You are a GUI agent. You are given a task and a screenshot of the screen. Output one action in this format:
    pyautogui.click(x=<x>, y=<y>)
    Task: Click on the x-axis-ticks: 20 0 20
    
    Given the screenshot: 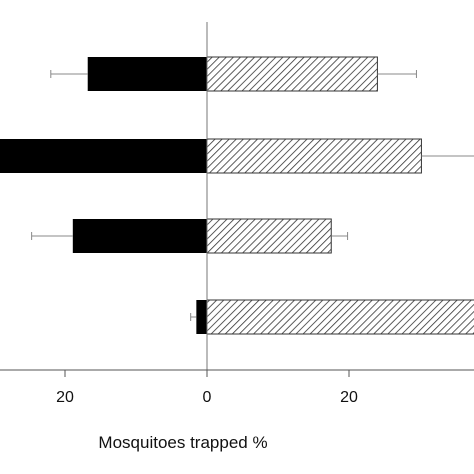 What is the action you would take?
    pyautogui.click(x=207, y=388)
    